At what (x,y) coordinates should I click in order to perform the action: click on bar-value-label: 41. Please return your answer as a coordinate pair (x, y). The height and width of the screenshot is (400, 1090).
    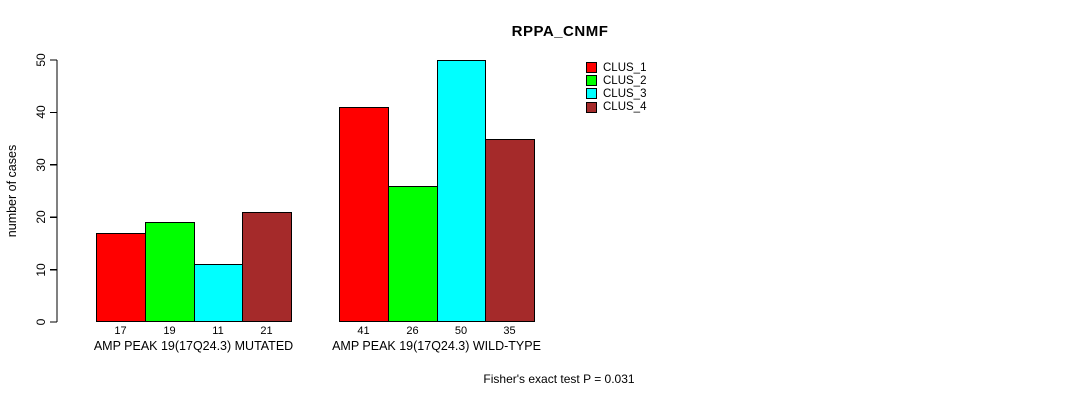
    Looking at the image, I should click on (363, 331).